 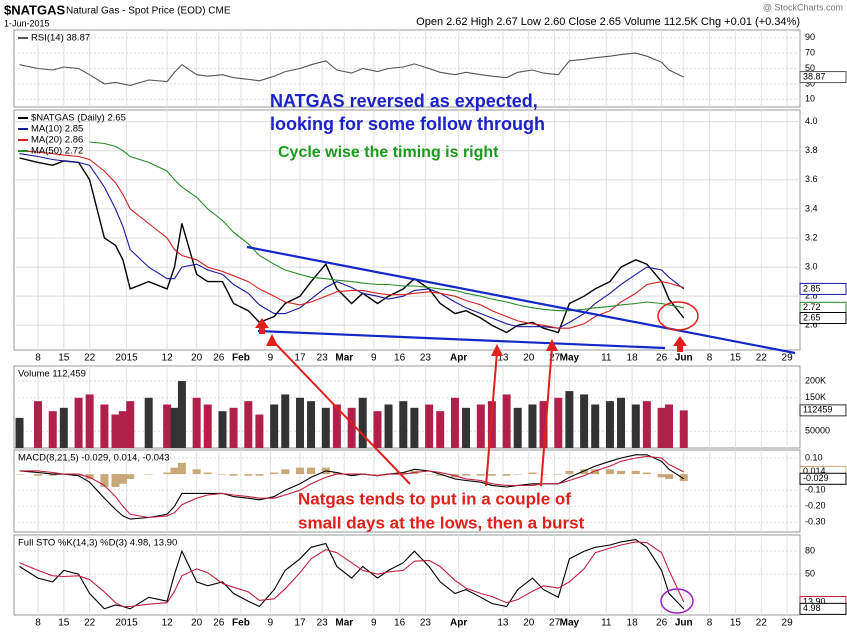 I want to click on legend-label: MA(10) 2.85, so click(x=57, y=129).